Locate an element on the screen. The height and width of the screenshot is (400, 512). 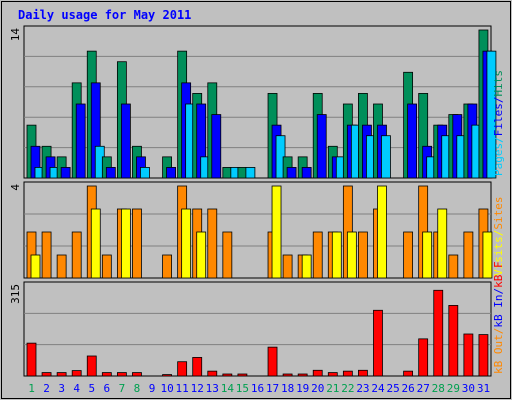
x-tick-label: 17 is located at coordinates (272, 388).